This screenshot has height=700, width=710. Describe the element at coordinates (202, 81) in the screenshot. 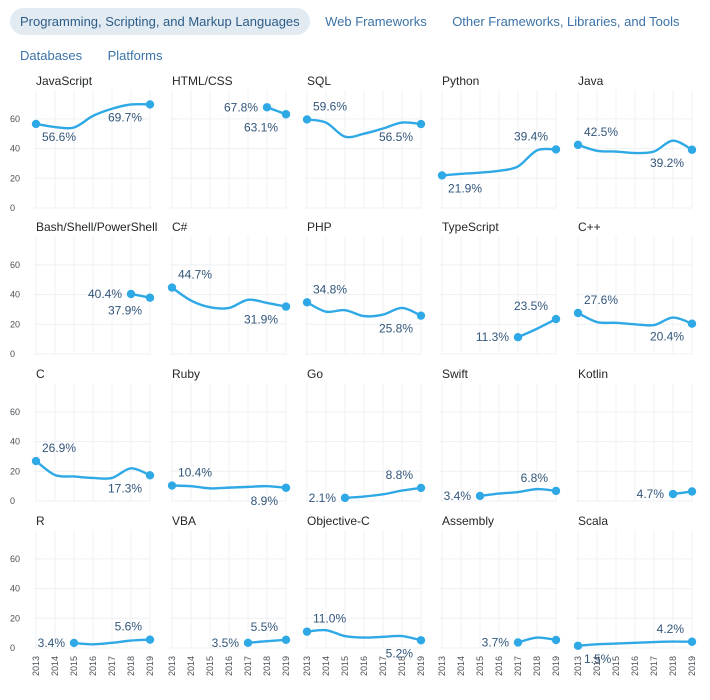

I see `panel-title: HTML/CSS` at that location.